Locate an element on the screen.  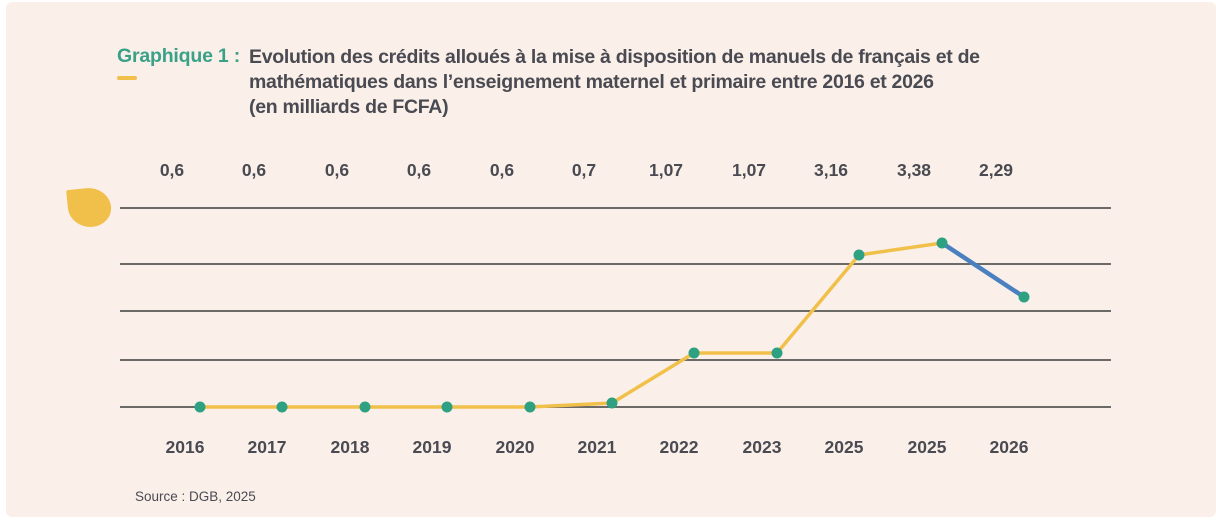
title-line-3: (en milliards de FCFA) is located at coordinates (349, 107).